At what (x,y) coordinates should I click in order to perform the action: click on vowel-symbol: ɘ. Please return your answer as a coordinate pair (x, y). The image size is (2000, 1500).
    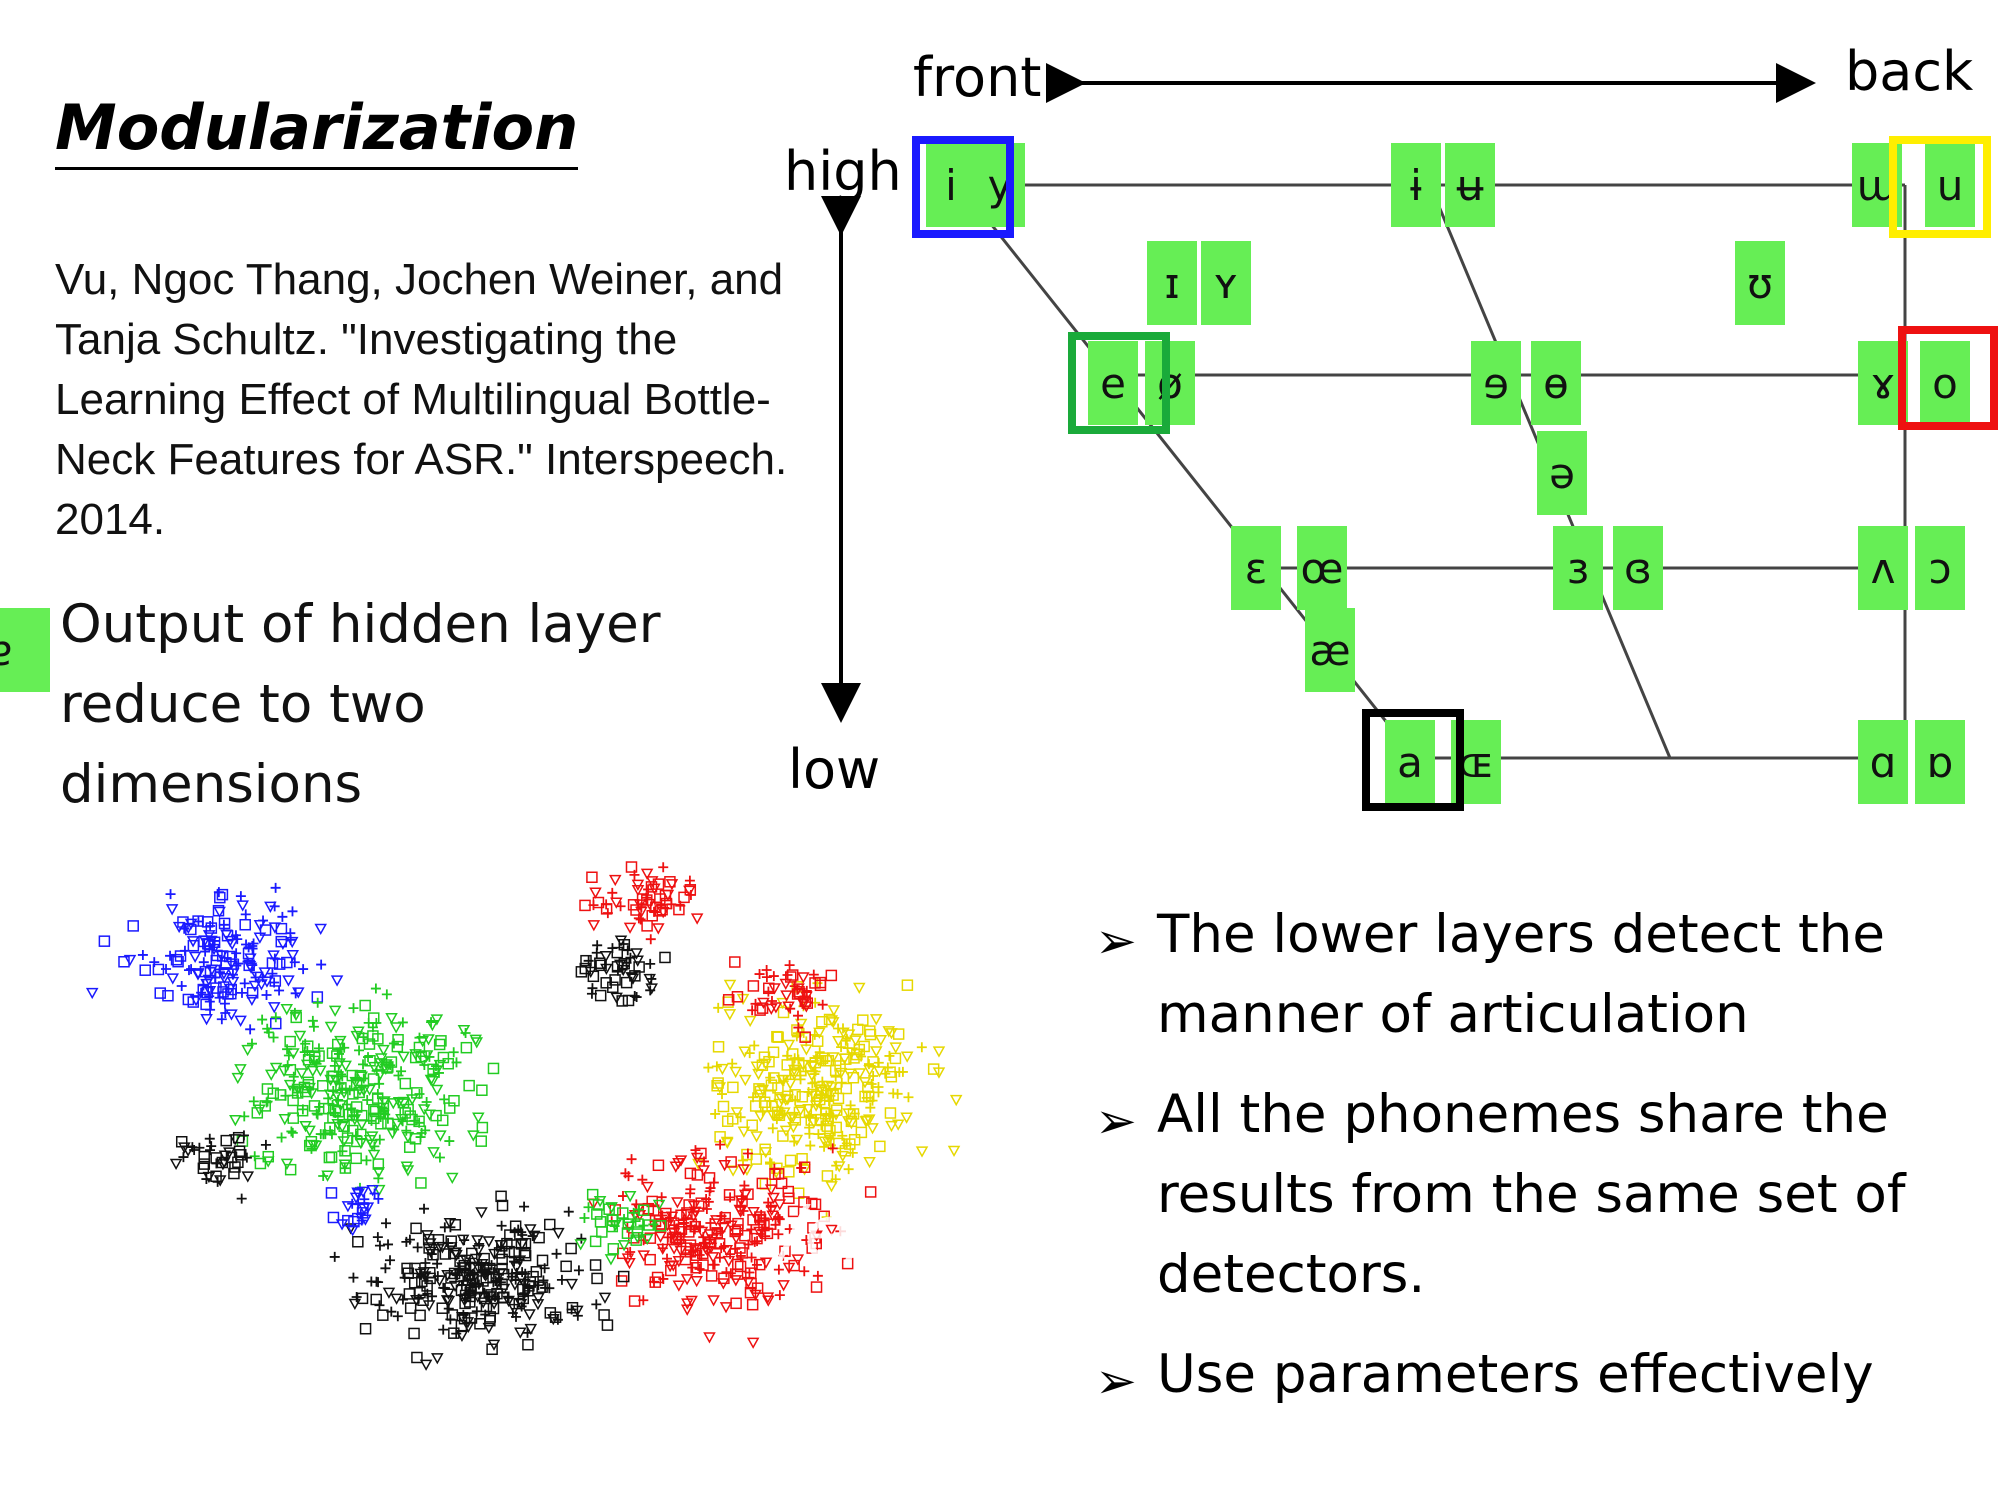
    Looking at the image, I should click on (1496, 383).